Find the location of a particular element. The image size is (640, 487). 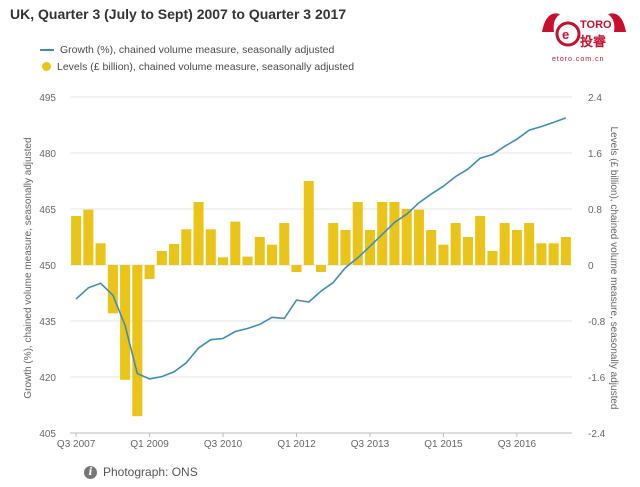

info-icon: i is located at coordinates (90, 472).